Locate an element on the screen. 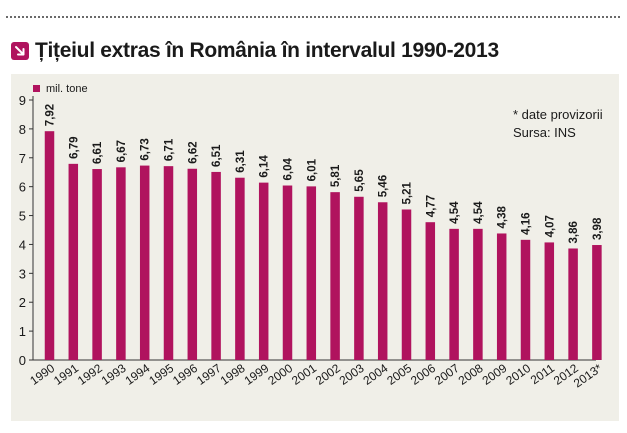 The image size is (627, 433). y-tick-label: 3 is located at coordinates (22, 273).